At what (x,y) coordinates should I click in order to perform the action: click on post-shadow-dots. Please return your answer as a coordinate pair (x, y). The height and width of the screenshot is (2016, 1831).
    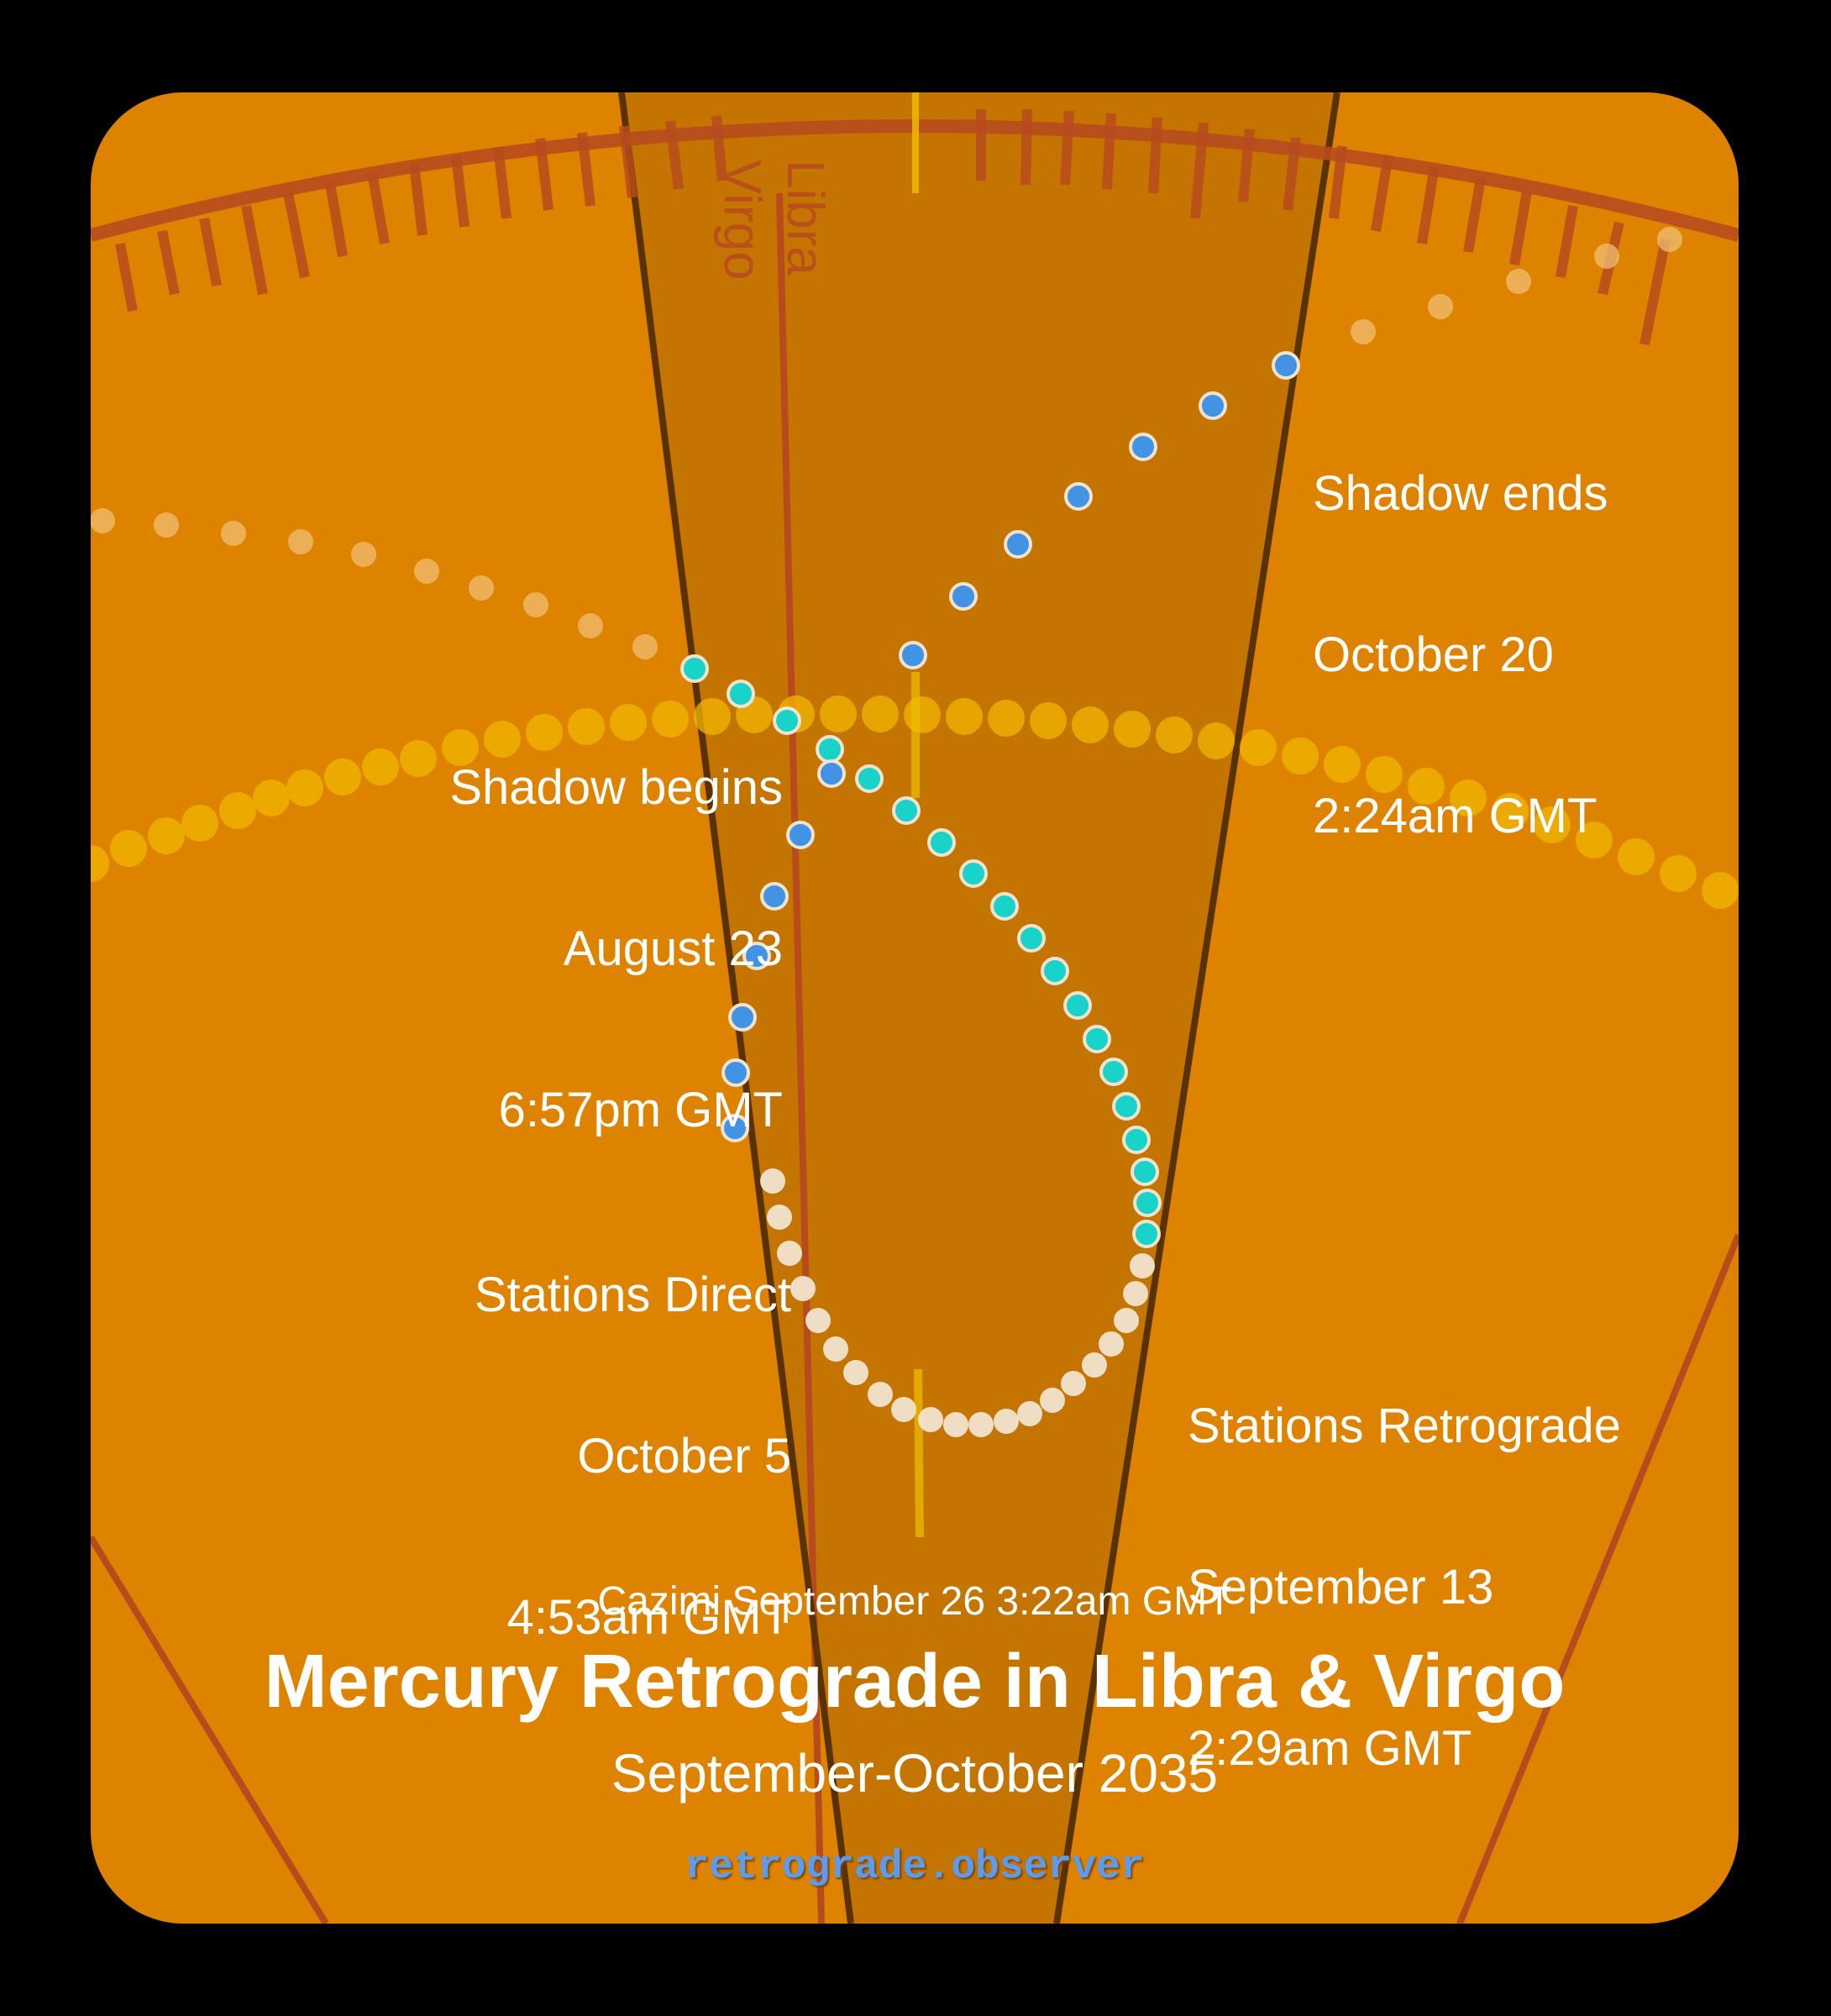
    Looking at the image, I should click on (1010, 746).